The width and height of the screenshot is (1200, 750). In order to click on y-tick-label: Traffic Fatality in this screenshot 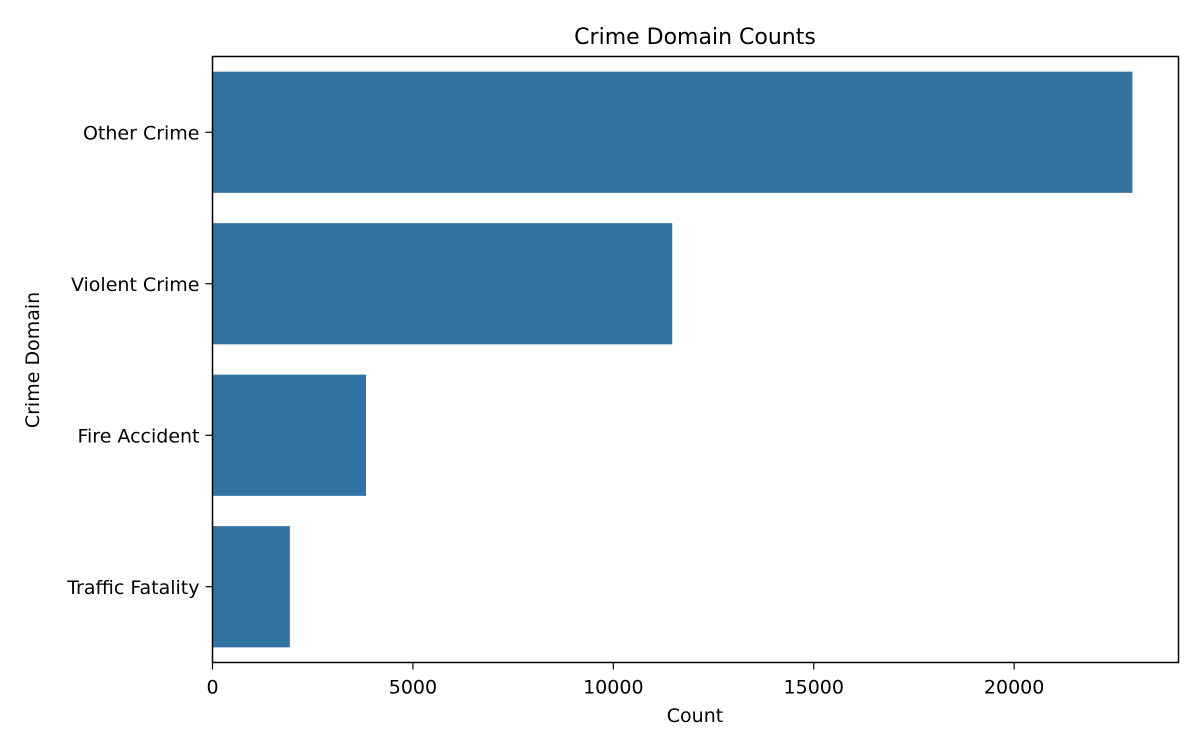, I will do `click(132, 588)`.